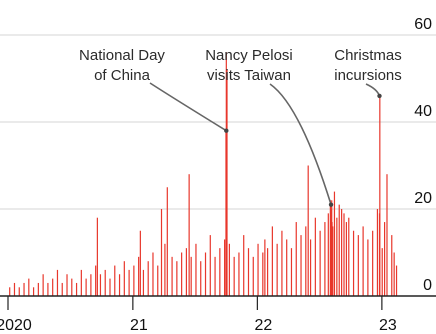  Describe the element at coordinates (198, 325) in the screenshot. I see `x-axis-labels: 2020 21 22 23` at that location.